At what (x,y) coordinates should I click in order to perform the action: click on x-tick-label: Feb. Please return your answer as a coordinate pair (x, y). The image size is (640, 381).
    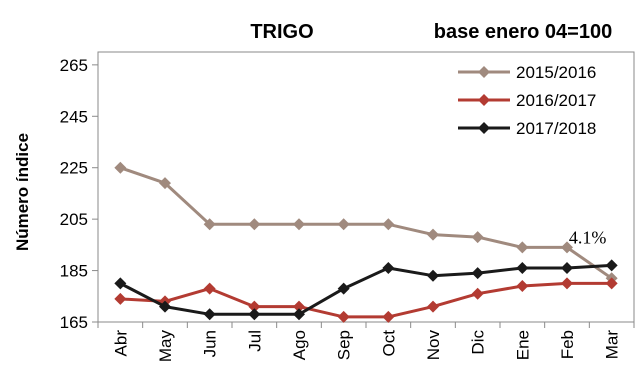
    Looking at the image, I should click on (567, 344).